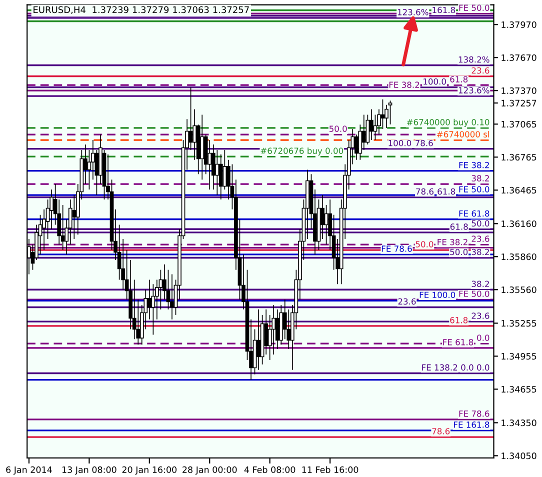 The width and height of the screenshot is (542, 477). What do you see at coordinates (519, 103) in the screenshot?
I see `y-tick-label: 1.37257` at bounding box center [519, 103].